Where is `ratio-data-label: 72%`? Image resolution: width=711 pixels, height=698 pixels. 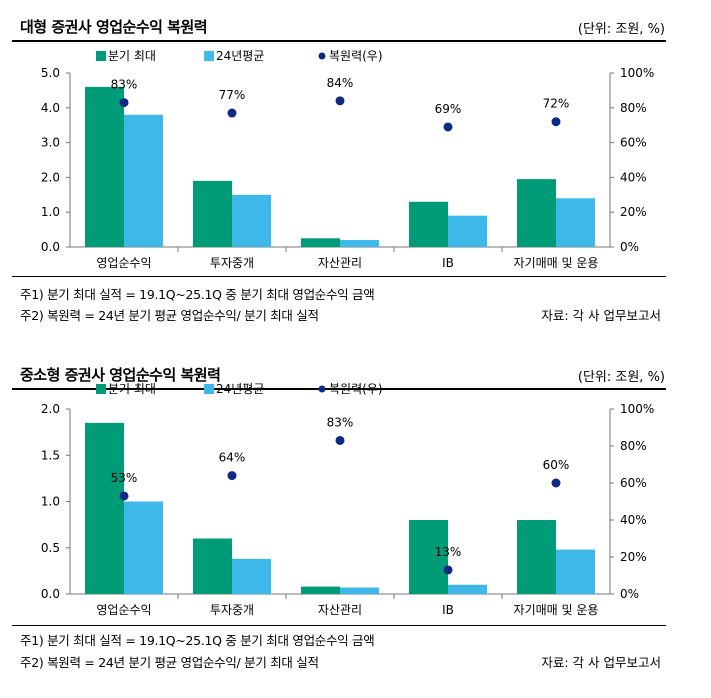 ratio-data-label: 72% is located at coordinates (556, 104).